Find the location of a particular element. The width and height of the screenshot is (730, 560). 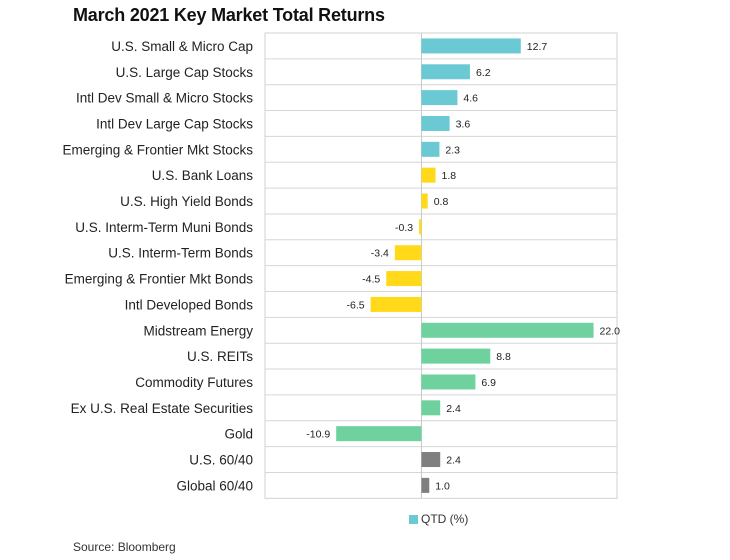

value-label: 8.8 is located at coordinates (503, 357).